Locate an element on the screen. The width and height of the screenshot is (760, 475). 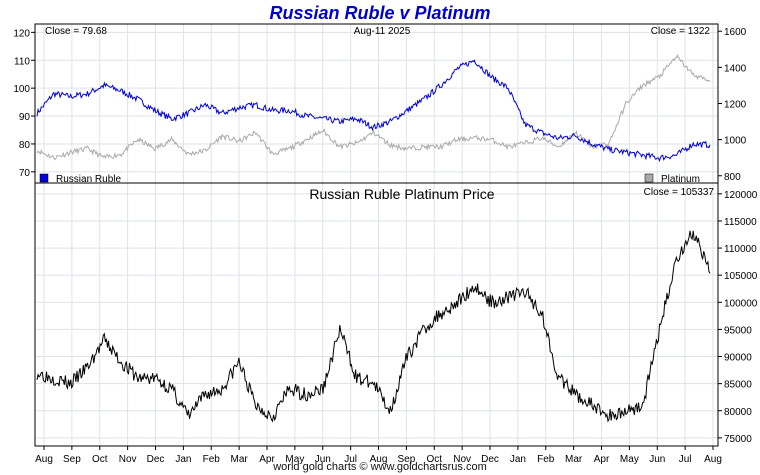
bottom-panel-title: Russian Ruble Platinum Price is located at coordinates (401, 194).